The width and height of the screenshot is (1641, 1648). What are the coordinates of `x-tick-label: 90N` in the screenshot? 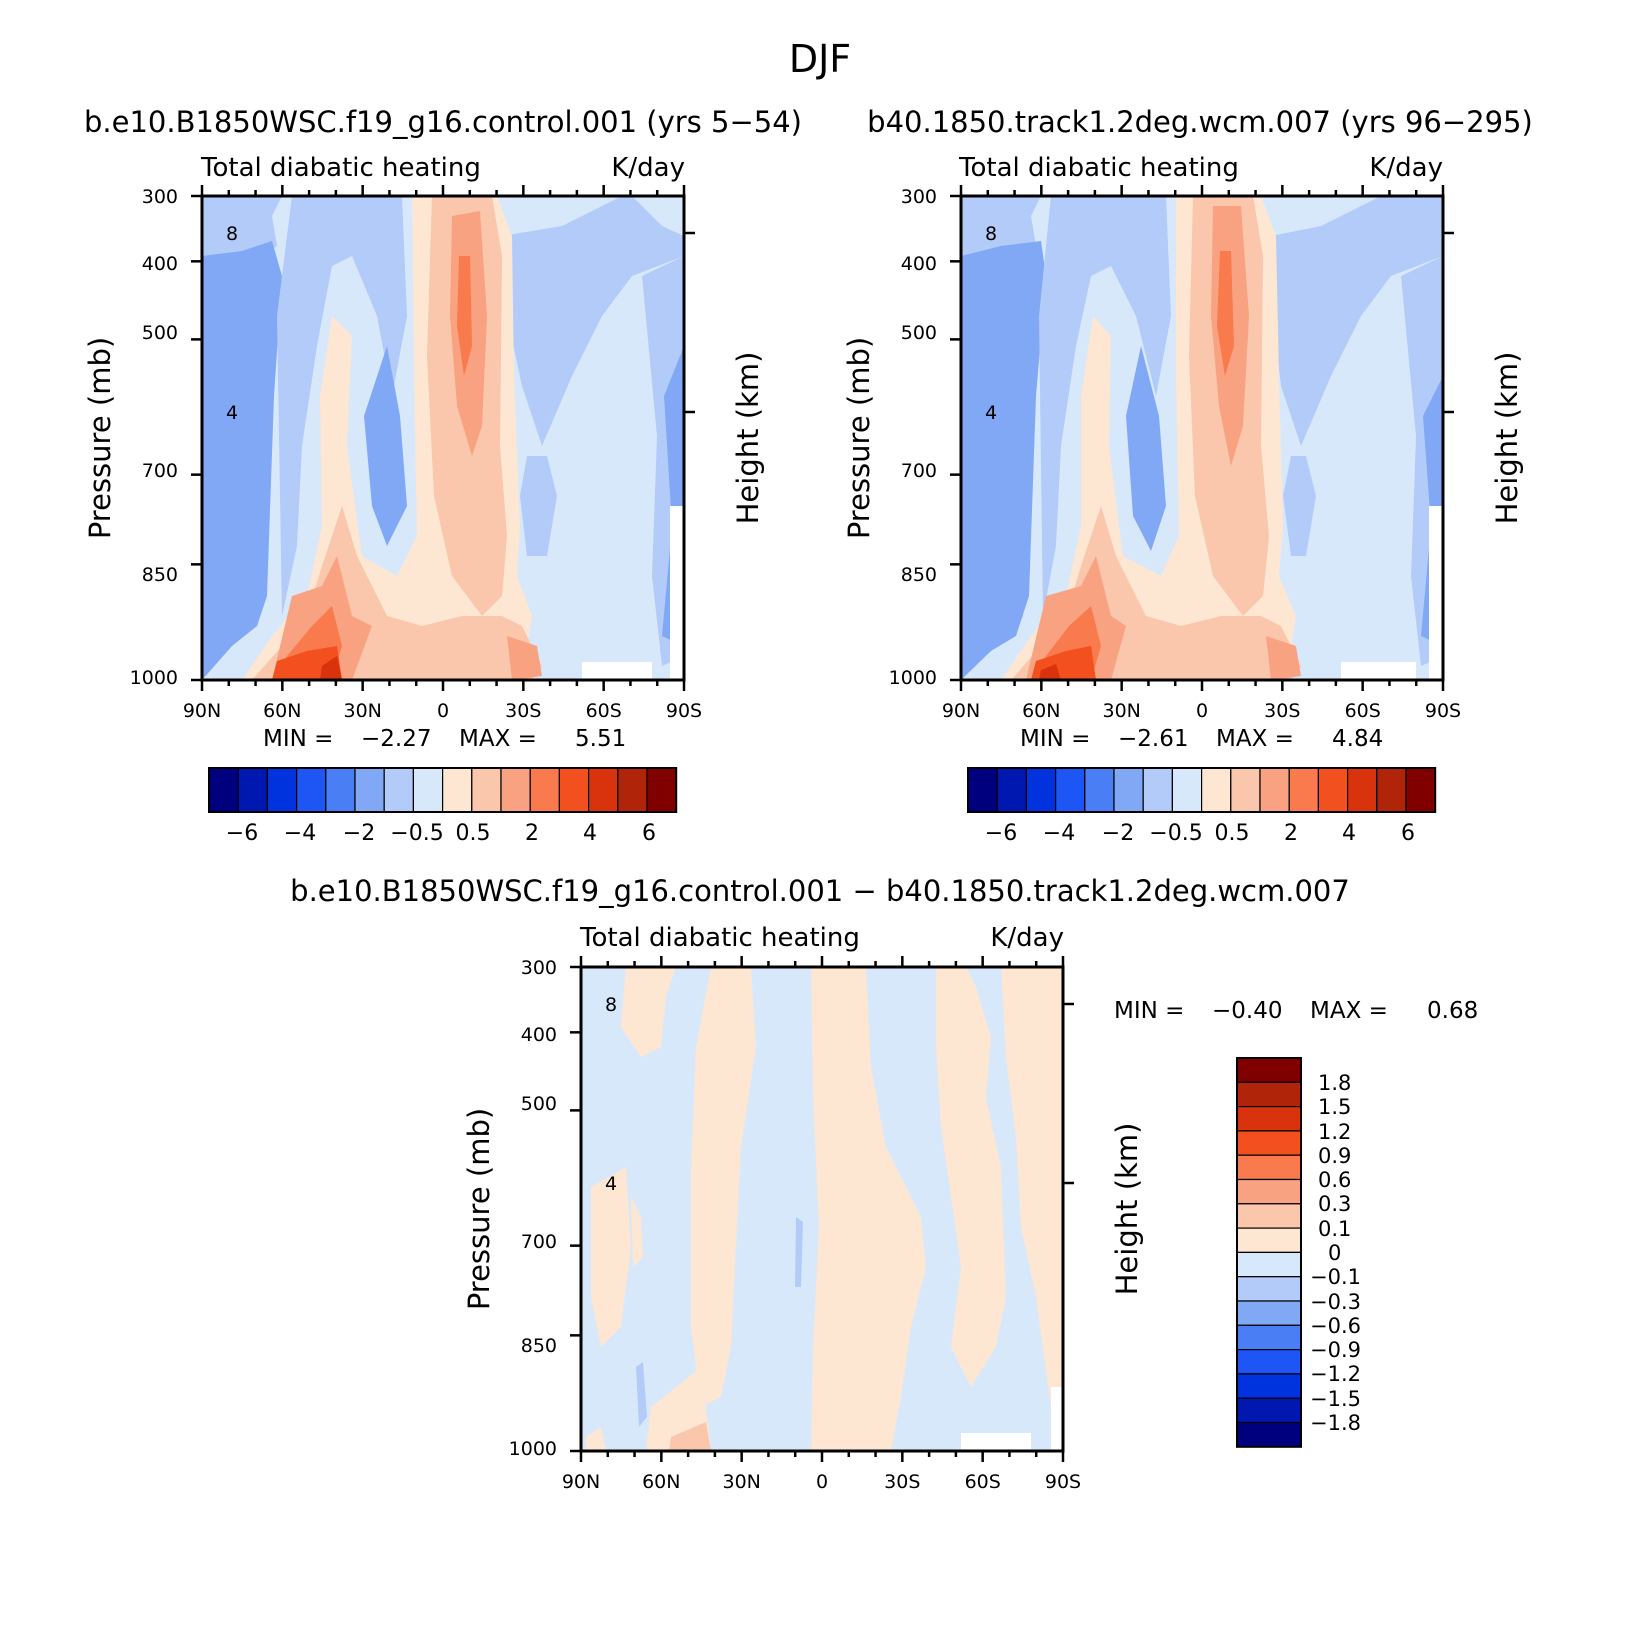 It's located at (202, 711).